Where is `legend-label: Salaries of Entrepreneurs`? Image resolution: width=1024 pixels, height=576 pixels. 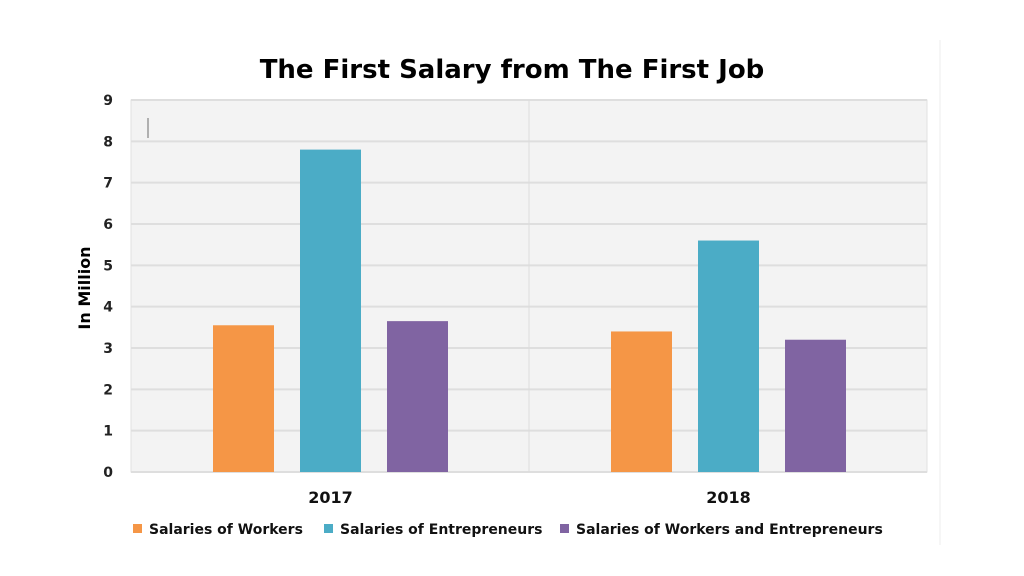 legend-label: Salaries of Entrepreneurs is located at coordinates (441, 530).